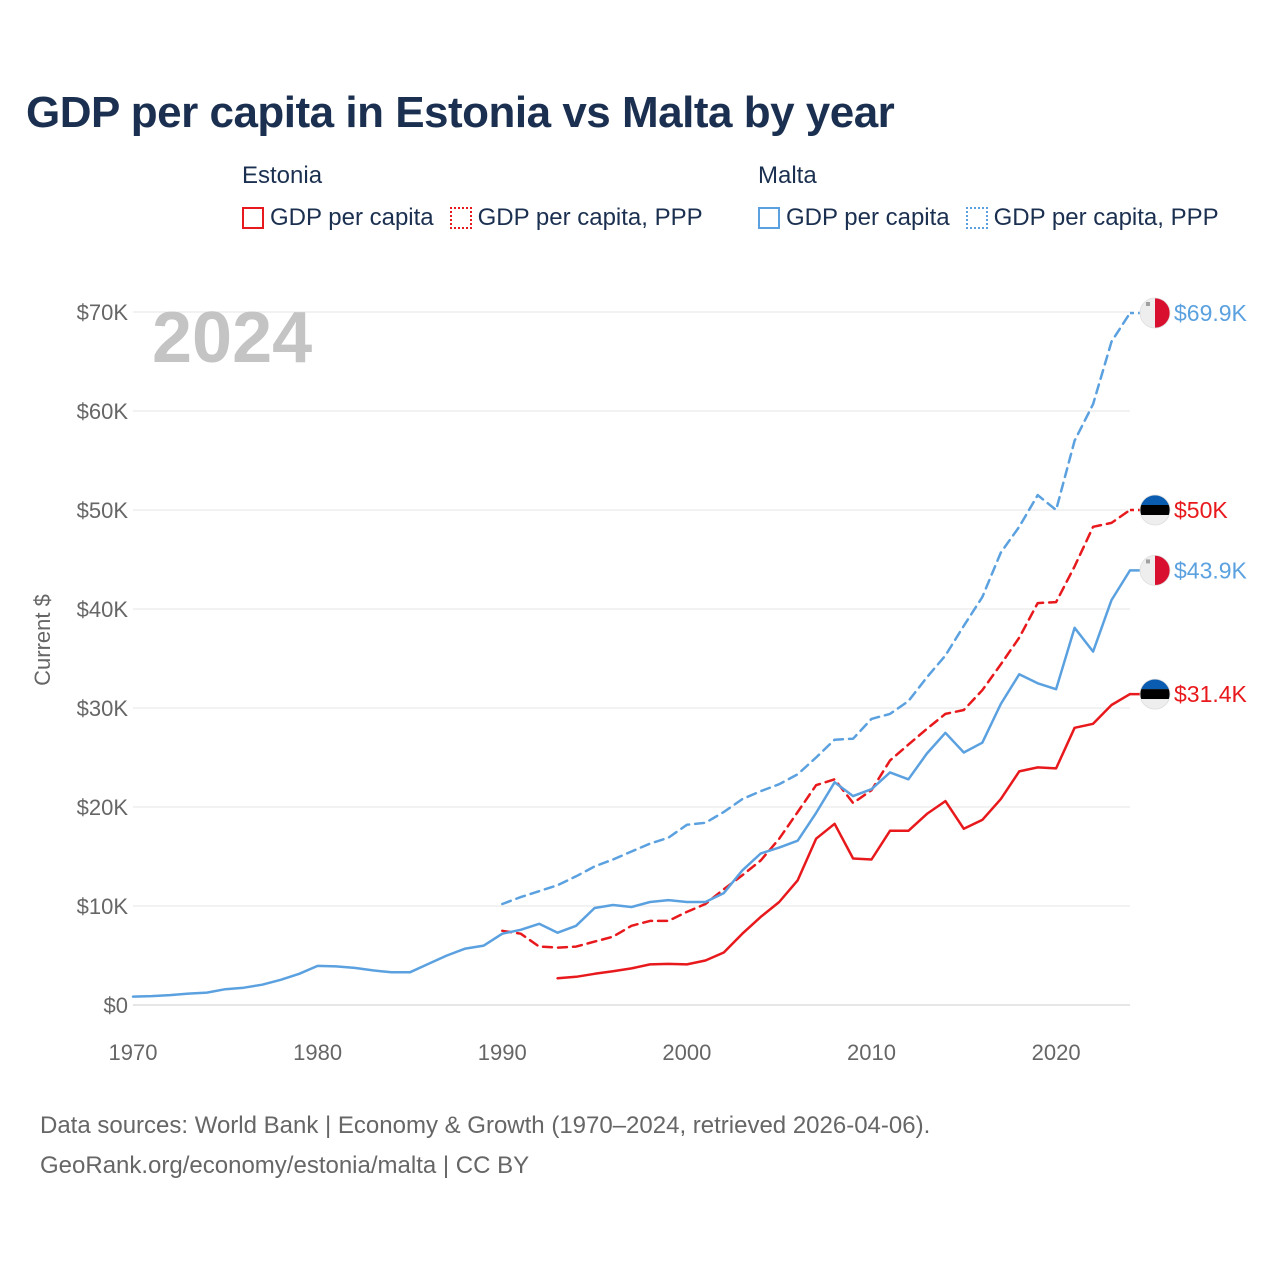  Describe the element at coordinates (133, 1052) in the screenshot. I see `x-tick-label: 1970` at that location.